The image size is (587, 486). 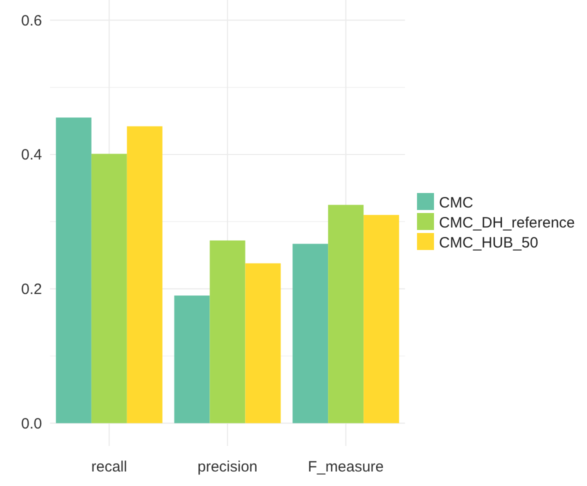 What do you see at coordinates (31, 289) in the screenshot?
I see `y-tick-label: 0.2` at bounding box center [31, 289].